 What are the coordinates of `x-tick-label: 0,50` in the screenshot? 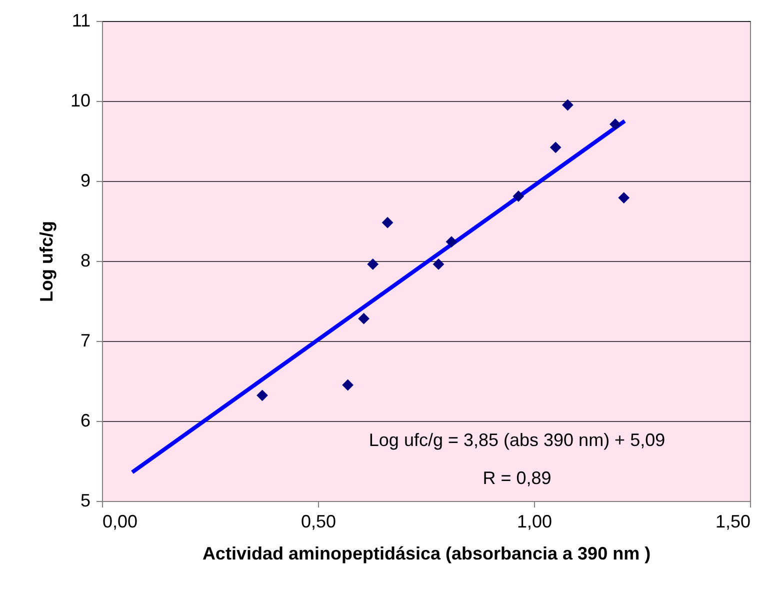 It's located at (318, 522).